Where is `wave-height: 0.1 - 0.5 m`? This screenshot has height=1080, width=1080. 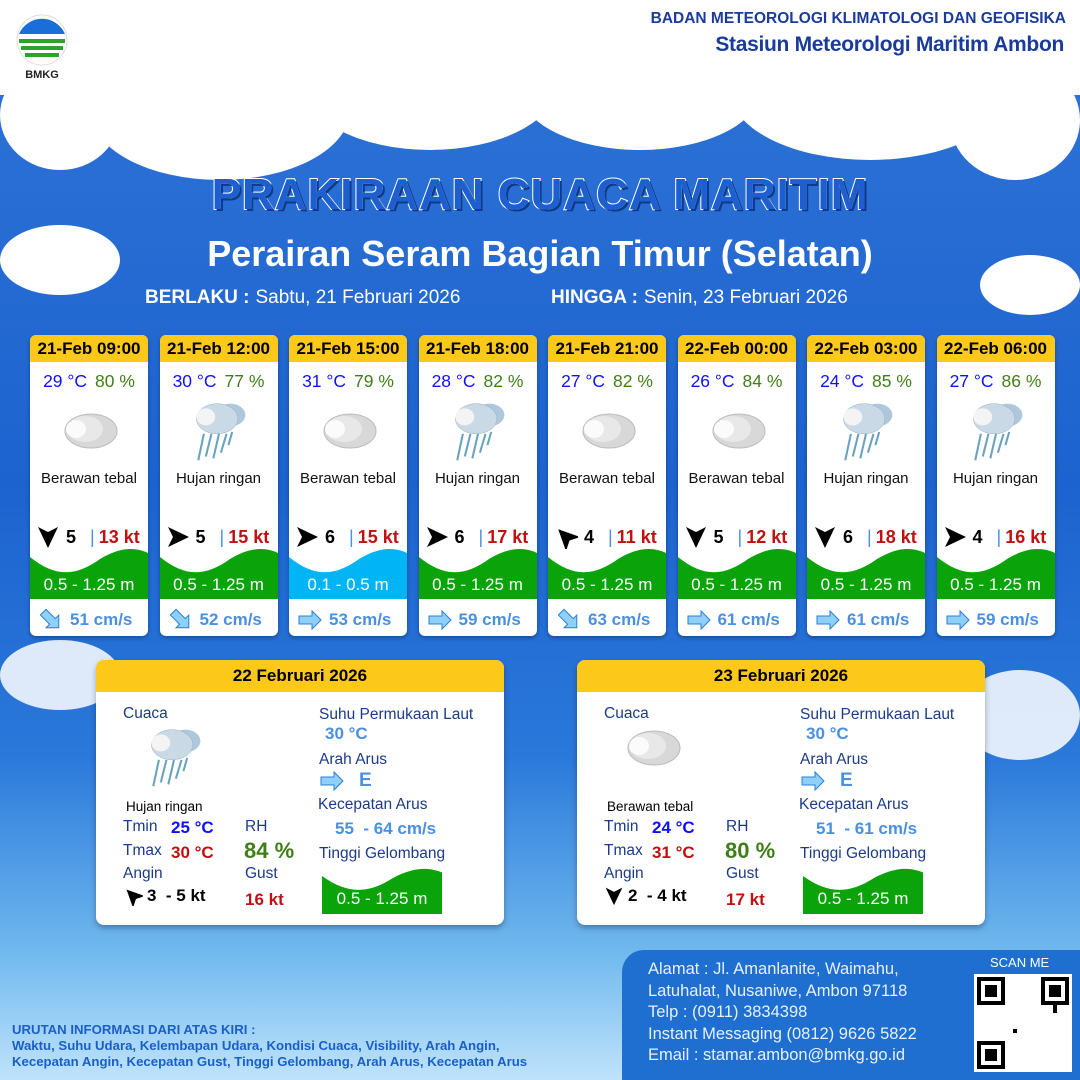
wave-height: 0.1 - 0.5 m is located at coordinates (348, 573).